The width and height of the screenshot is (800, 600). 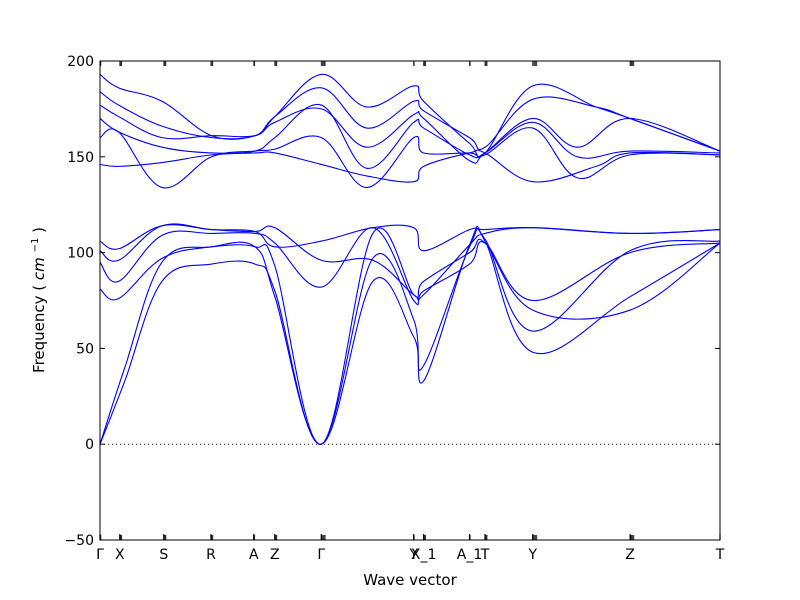 What do you see at coordinates (163, 555) in the screenshot?
I see `x-tick-label: S` at bounding box center [163, 555].